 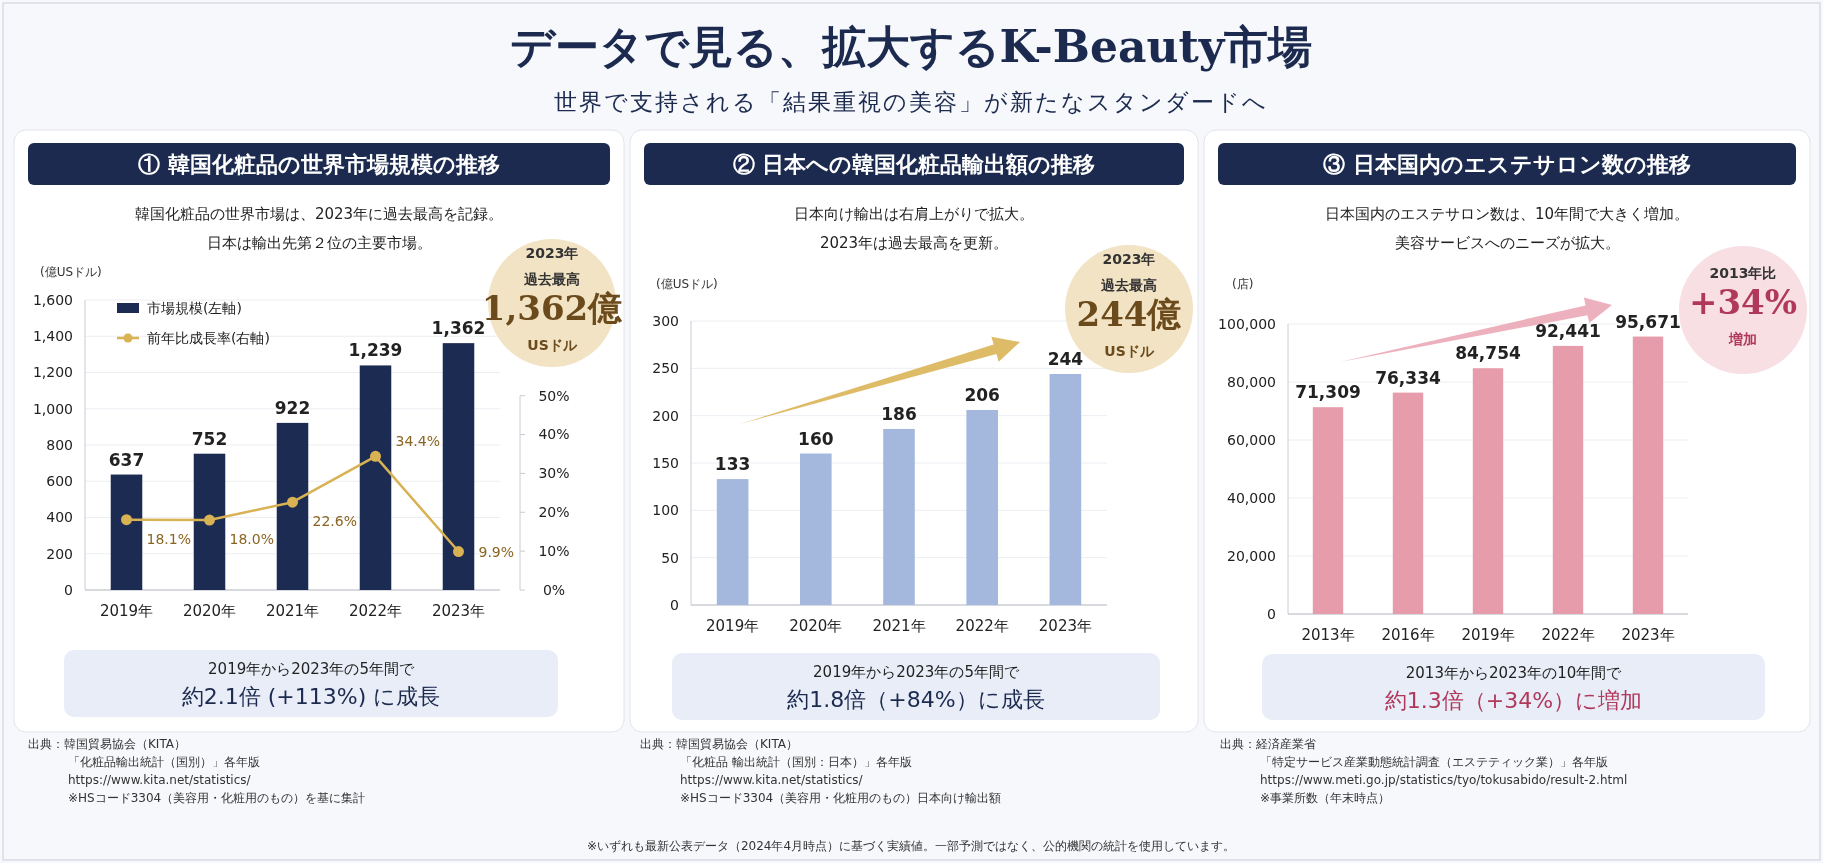 What do you see at coordinates (732, 464) in the screenshot?
I see `data-label: 133` at bounding box center [732, 464].